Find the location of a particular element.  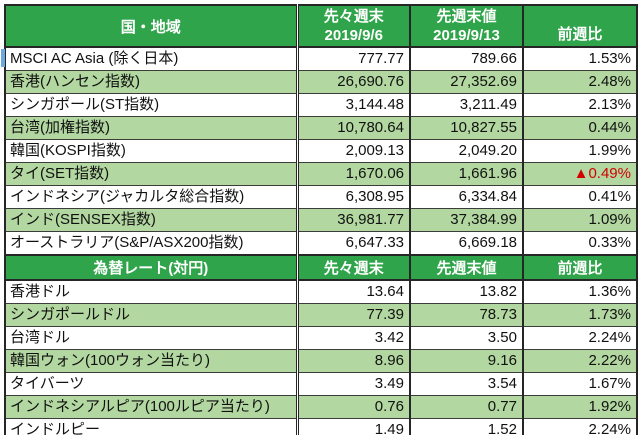

change-cell: ▲0.49% is located at coordinates (579, 174).